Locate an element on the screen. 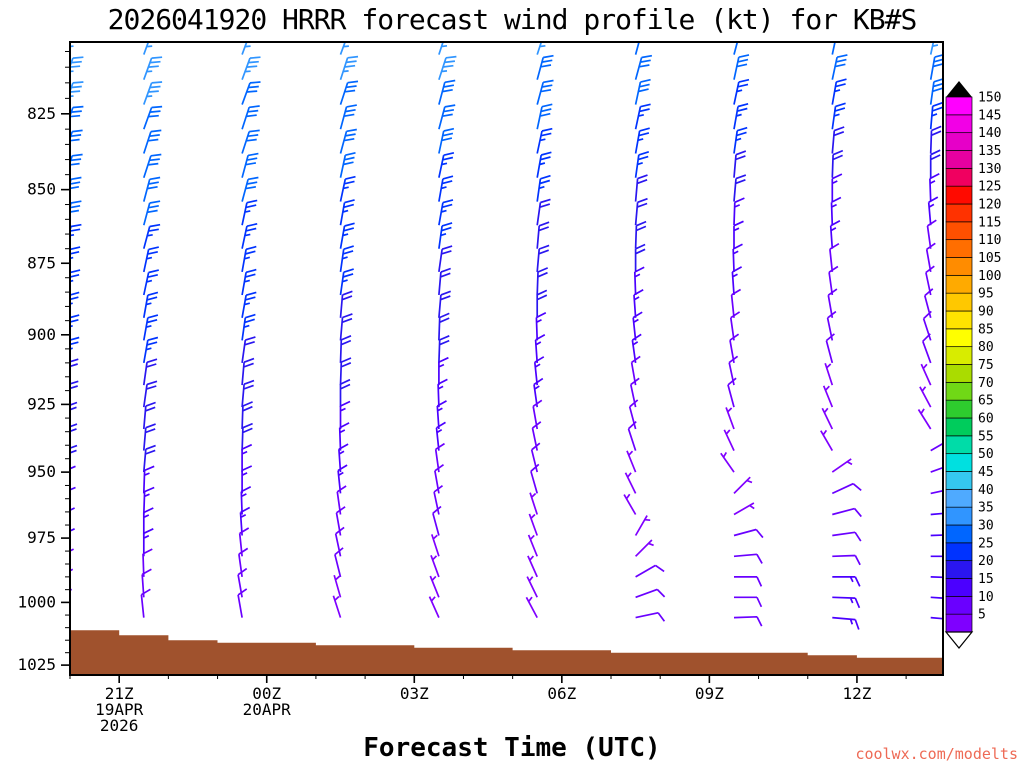 The width and height of the screenshot is (1024, 768). svg-text: 135 is located at coordinates (989, 151).